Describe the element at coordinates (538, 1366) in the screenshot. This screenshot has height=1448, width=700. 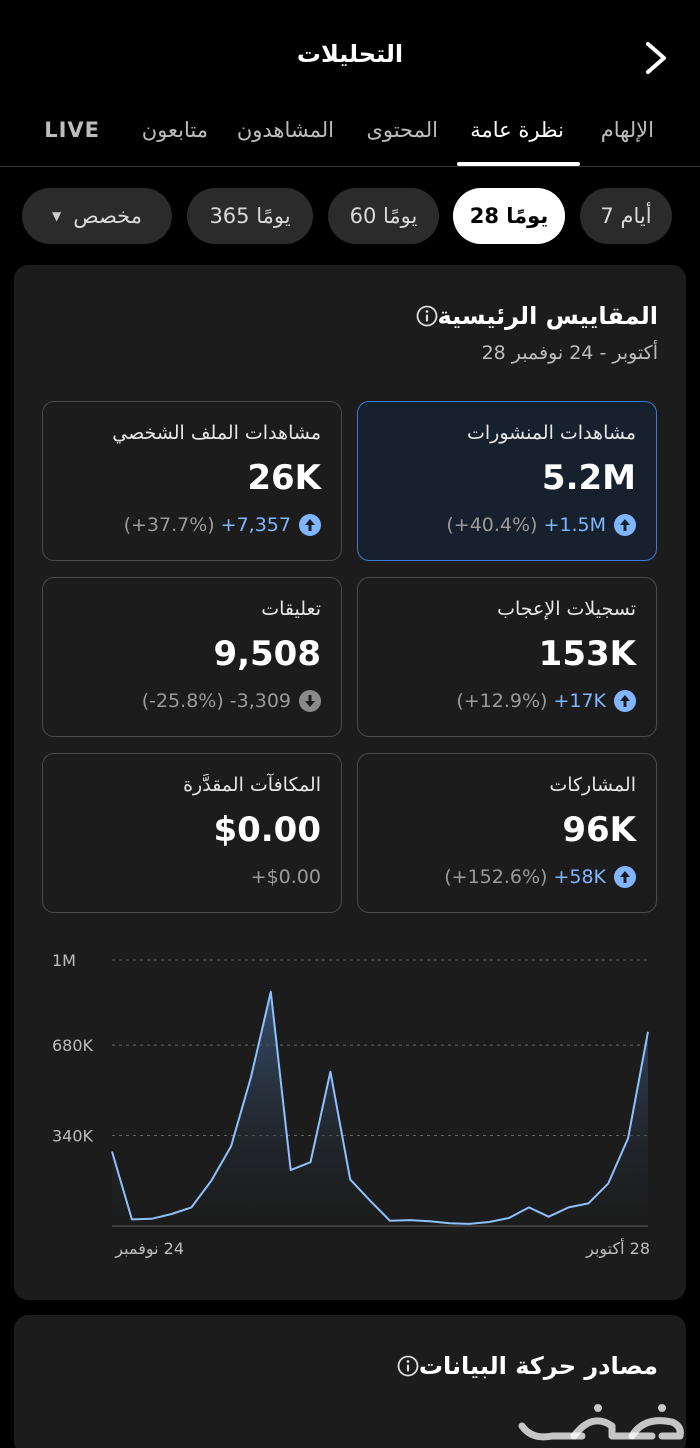
I see `traffic-sources-title-text: مصادر حركة البيانات` at that location.